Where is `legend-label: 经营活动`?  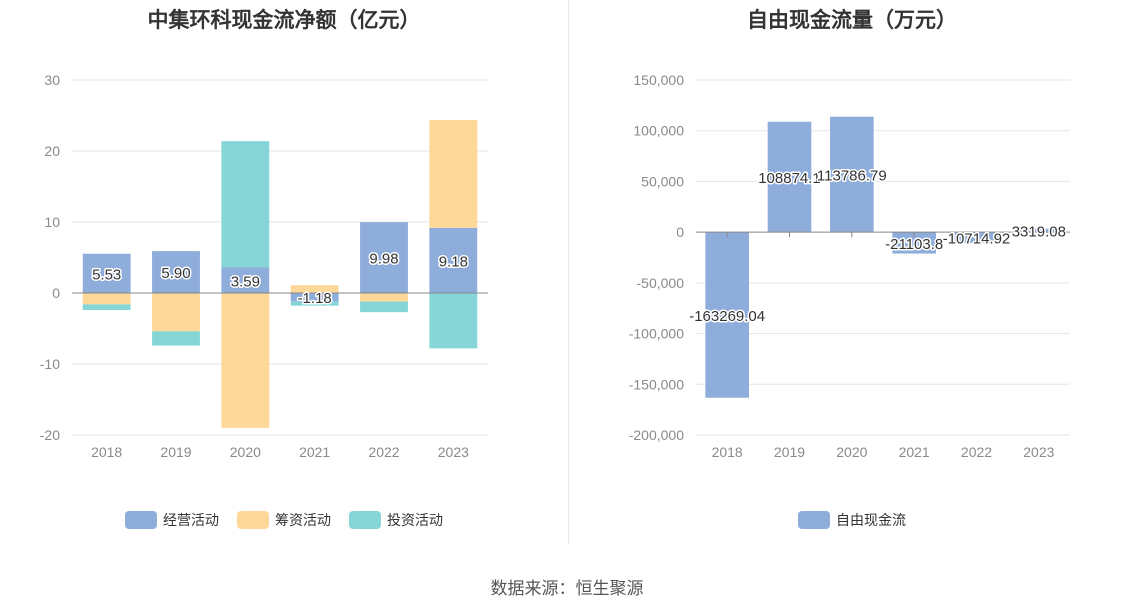 legend-label: 经营活动 is located at coordinates (191, 521).